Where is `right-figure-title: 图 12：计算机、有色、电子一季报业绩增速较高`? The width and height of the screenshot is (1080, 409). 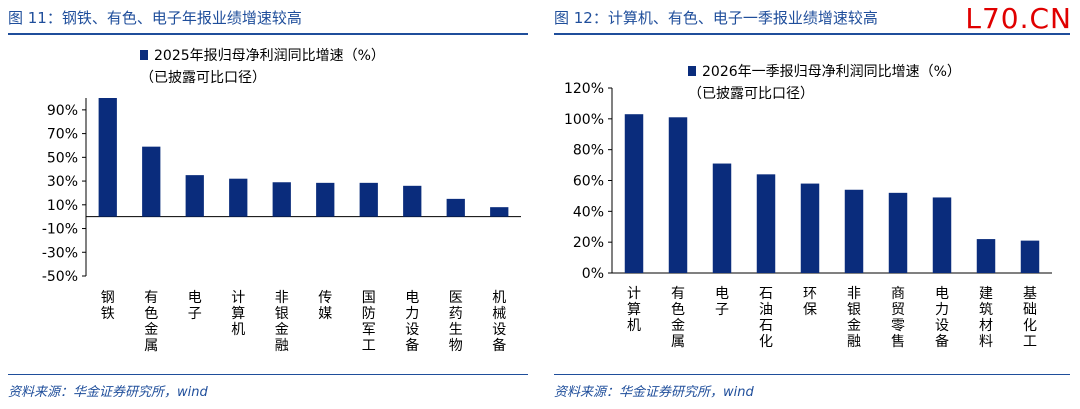
right-figure-title: 图 12：计算机、有色、电子一季报业绩增速较高 is located at coordinates (716, 18).